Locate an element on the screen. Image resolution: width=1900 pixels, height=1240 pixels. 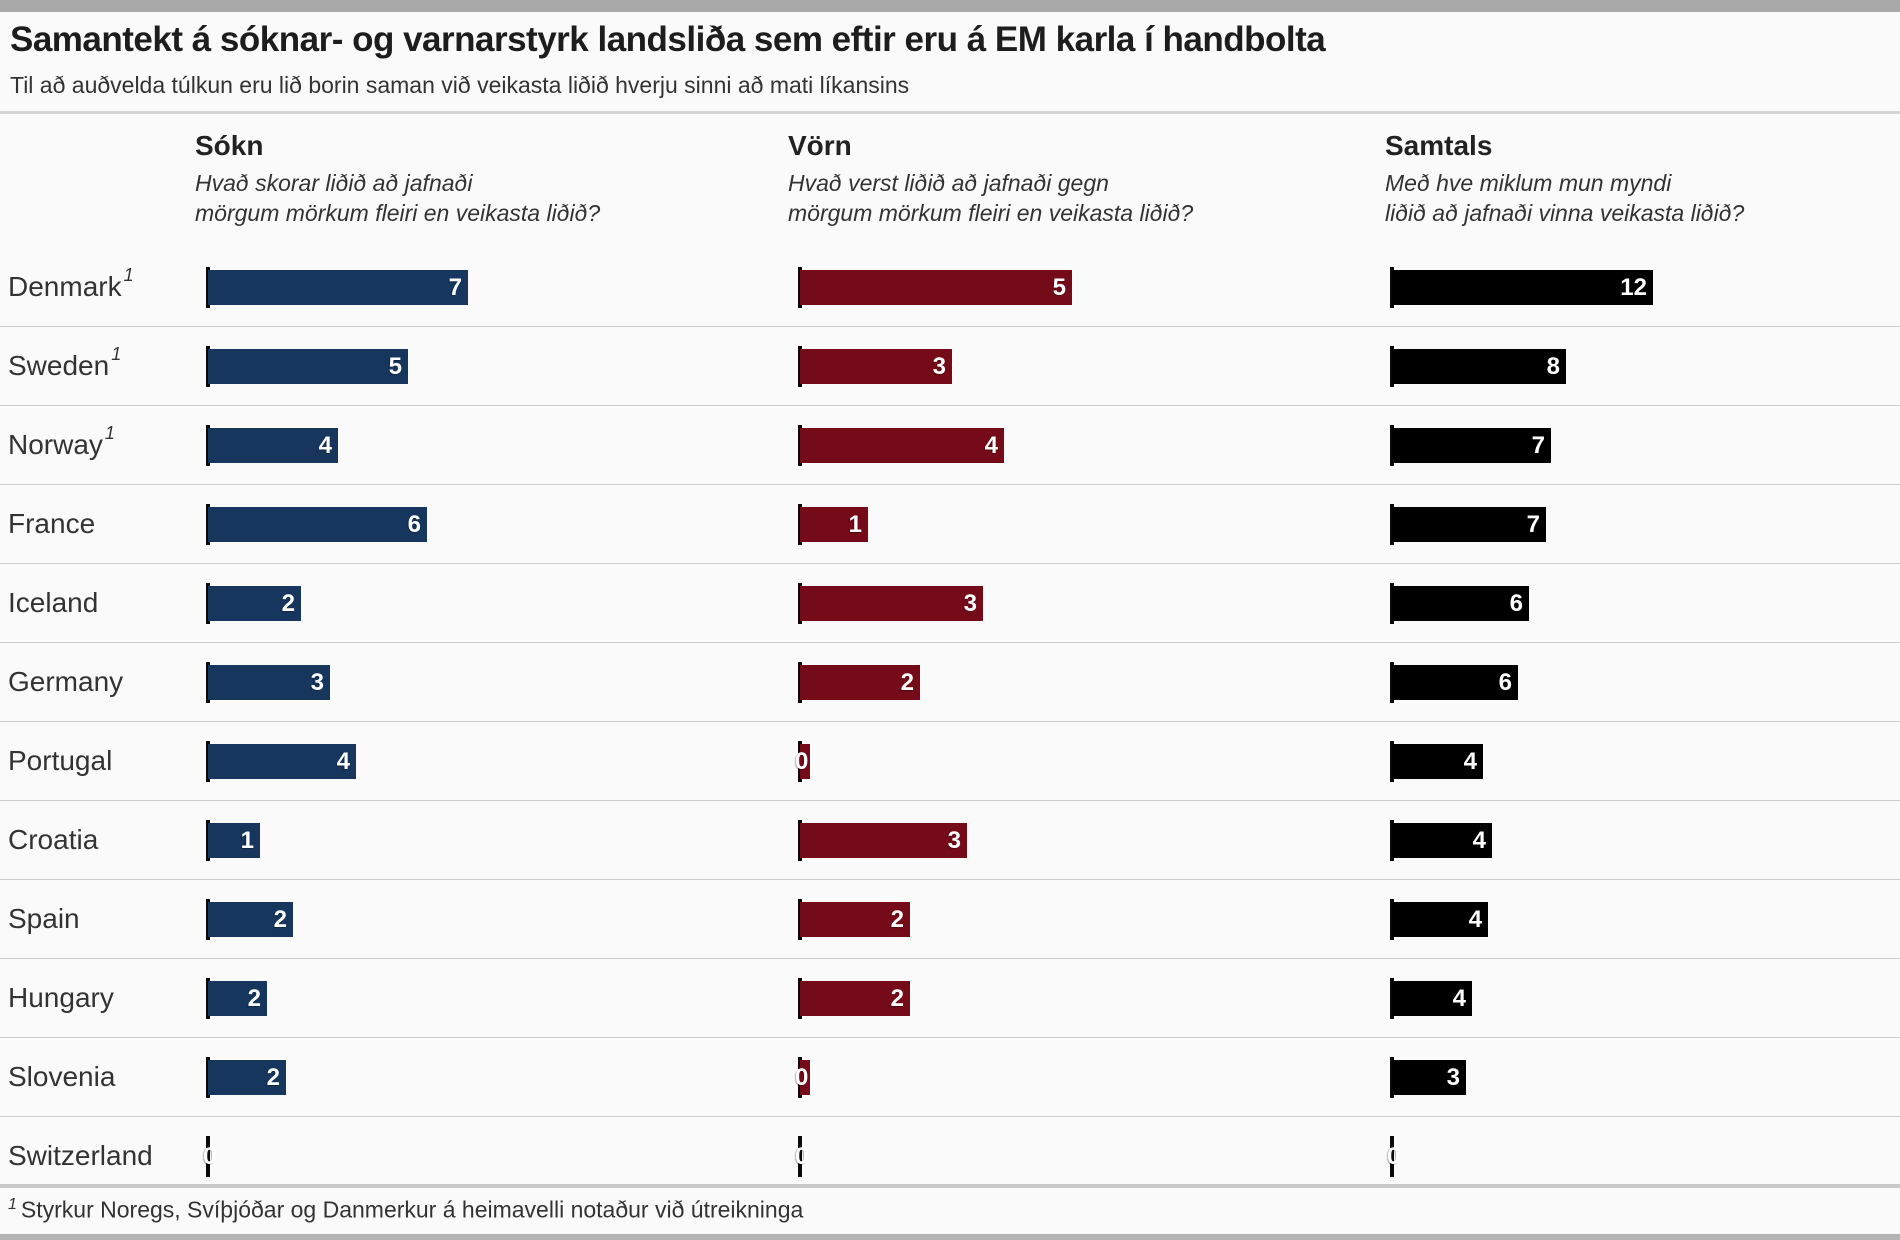
team-label: Croatia is located at coordinates (53, 840).